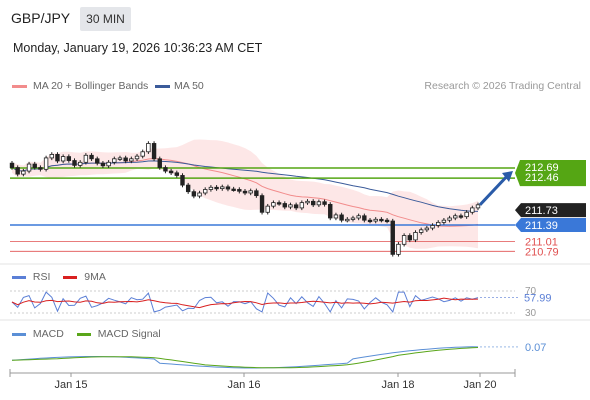  Describe the element at coordinates (59, 277) in the screenshot. I see `rsi-legend: RSI 9MA` at that location.